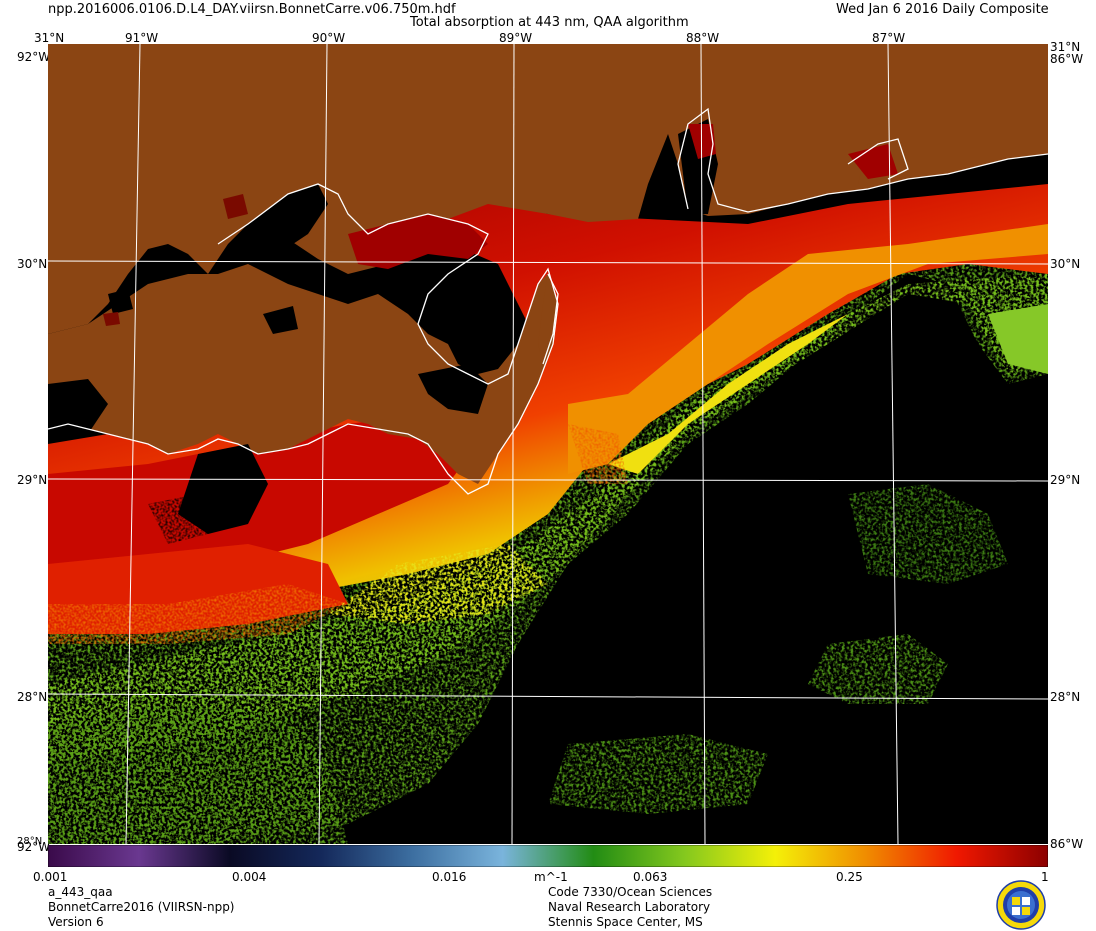  I want to click on colorbar-tick-0.25: 0.25, so click(849, 877).